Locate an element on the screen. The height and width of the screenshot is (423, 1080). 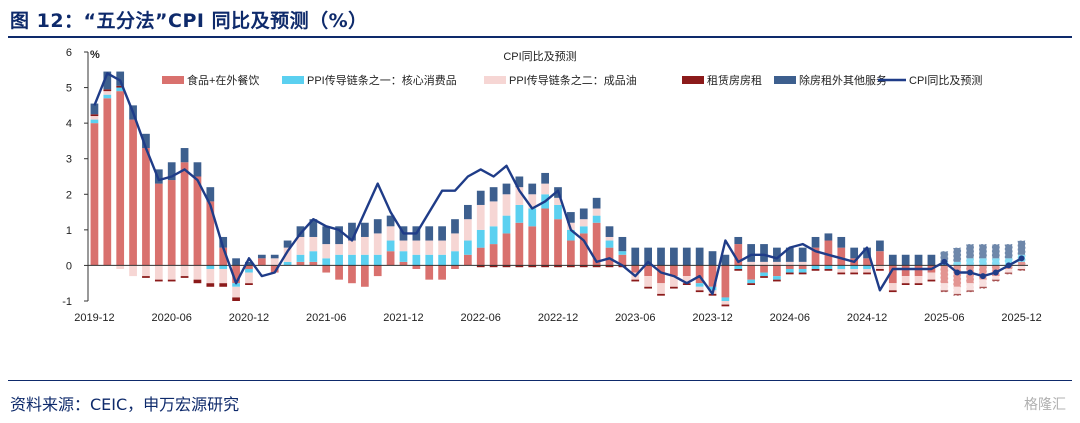
x-tick-label: 2023-06 is located at coordinates (635, 318).